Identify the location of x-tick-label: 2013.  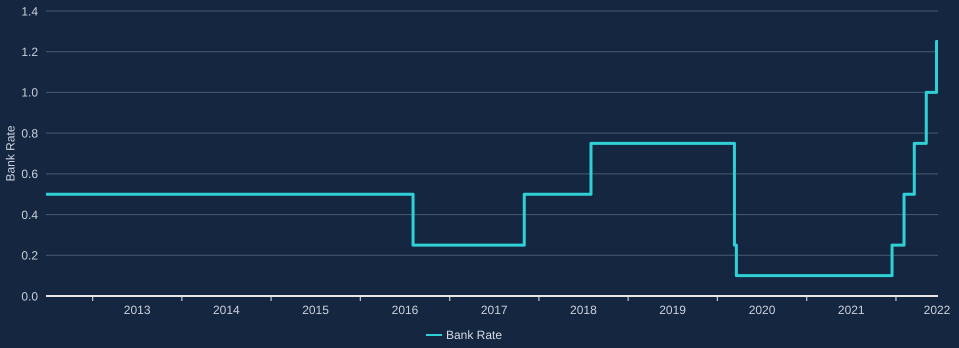
(137, 310).